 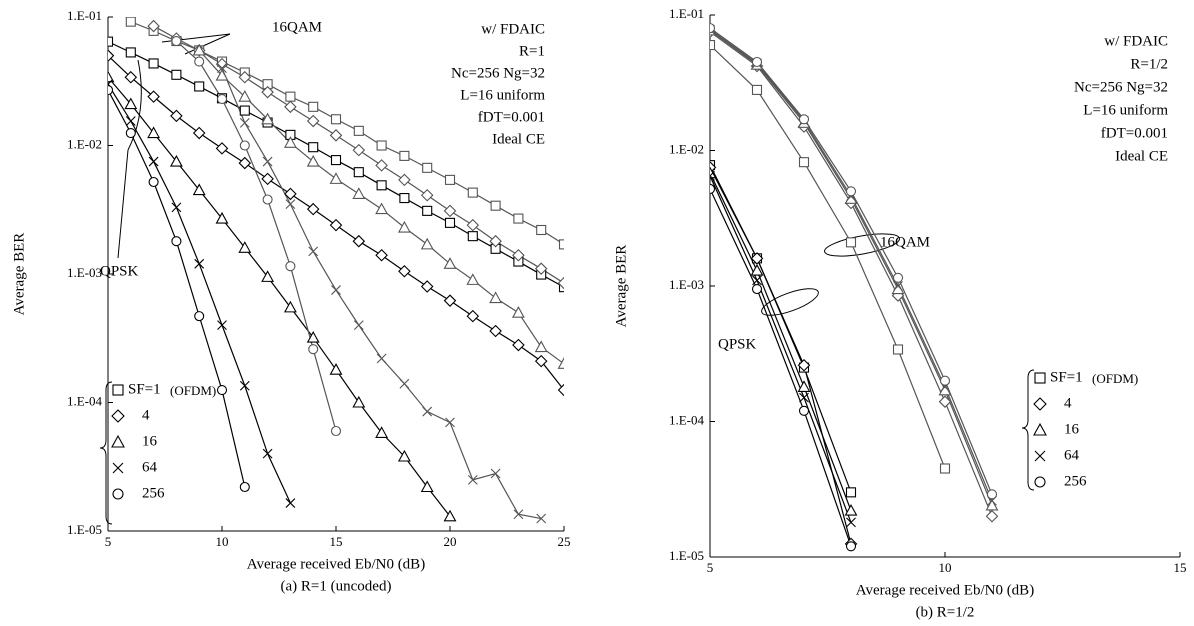 I want to click on y-tick-label: 1.E-04, so click(x=687, y=419).